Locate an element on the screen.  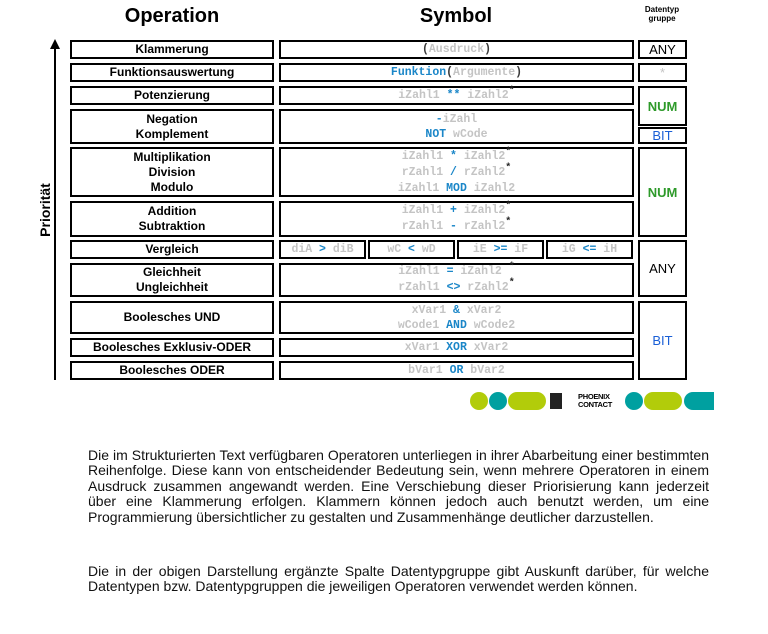
operation-cell: Funktionsauswertung is located at coordinates (172, 72).